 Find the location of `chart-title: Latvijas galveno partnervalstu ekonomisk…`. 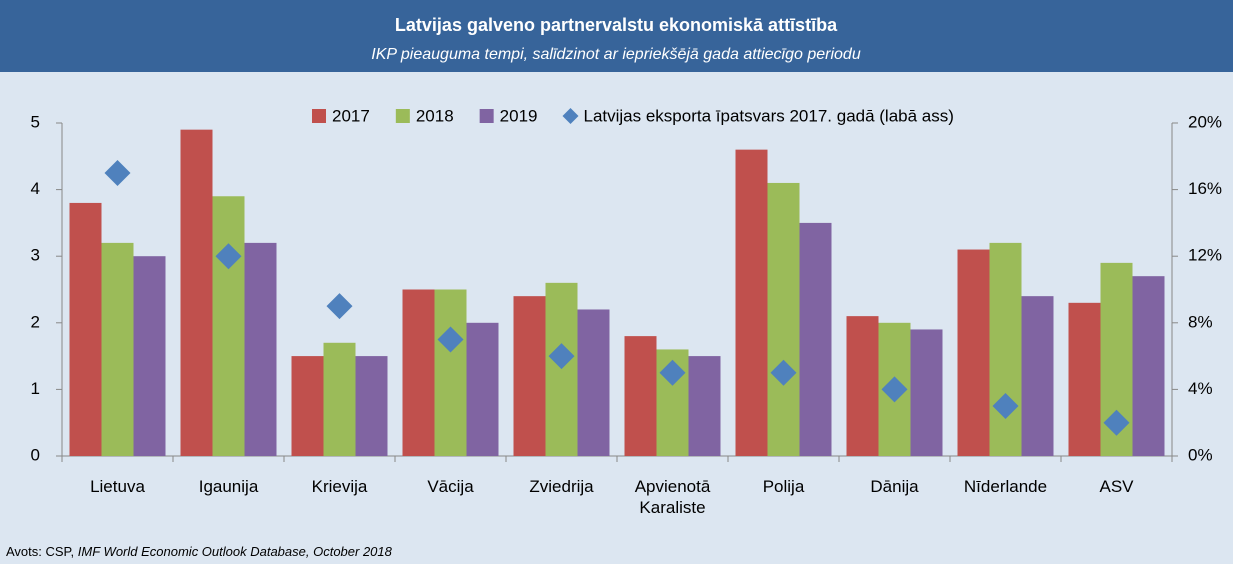

chart-title: Latvijas galveno partnervalstu ekonomisk… is located at coordinates (616, 25).